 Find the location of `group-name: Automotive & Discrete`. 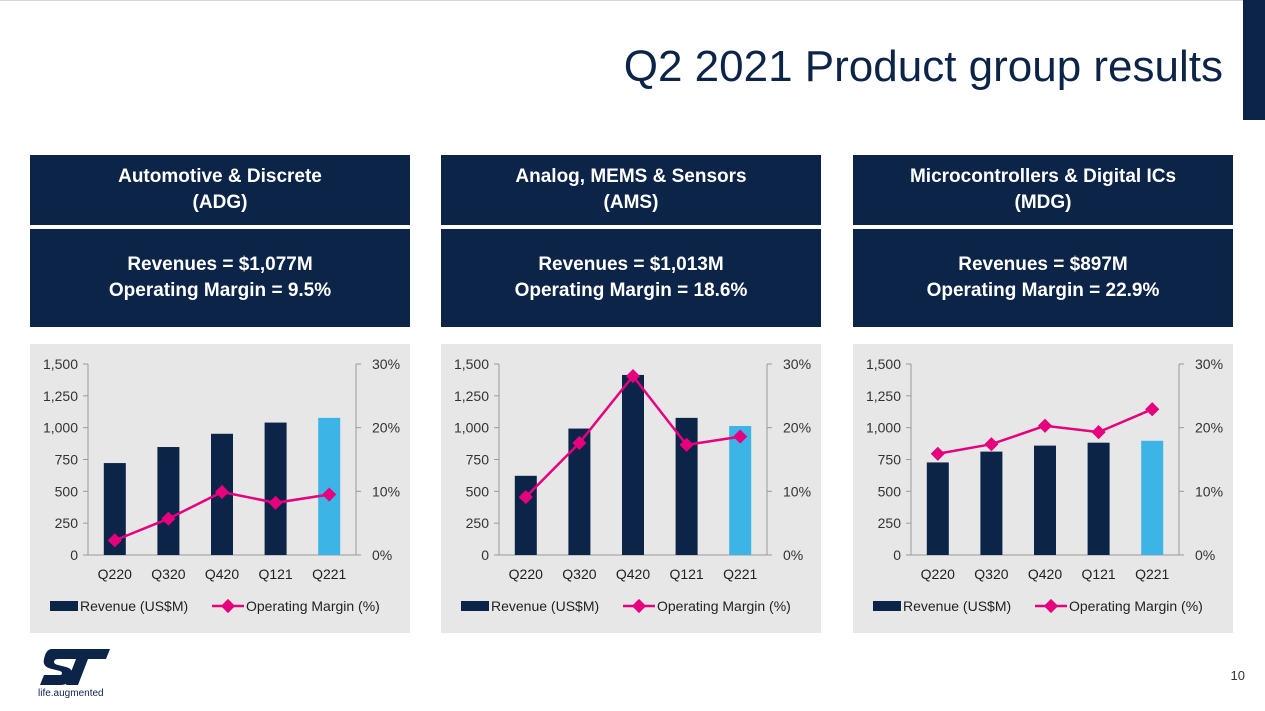

group-name: Automotive & Discrete is located at coordinates (220, 176).